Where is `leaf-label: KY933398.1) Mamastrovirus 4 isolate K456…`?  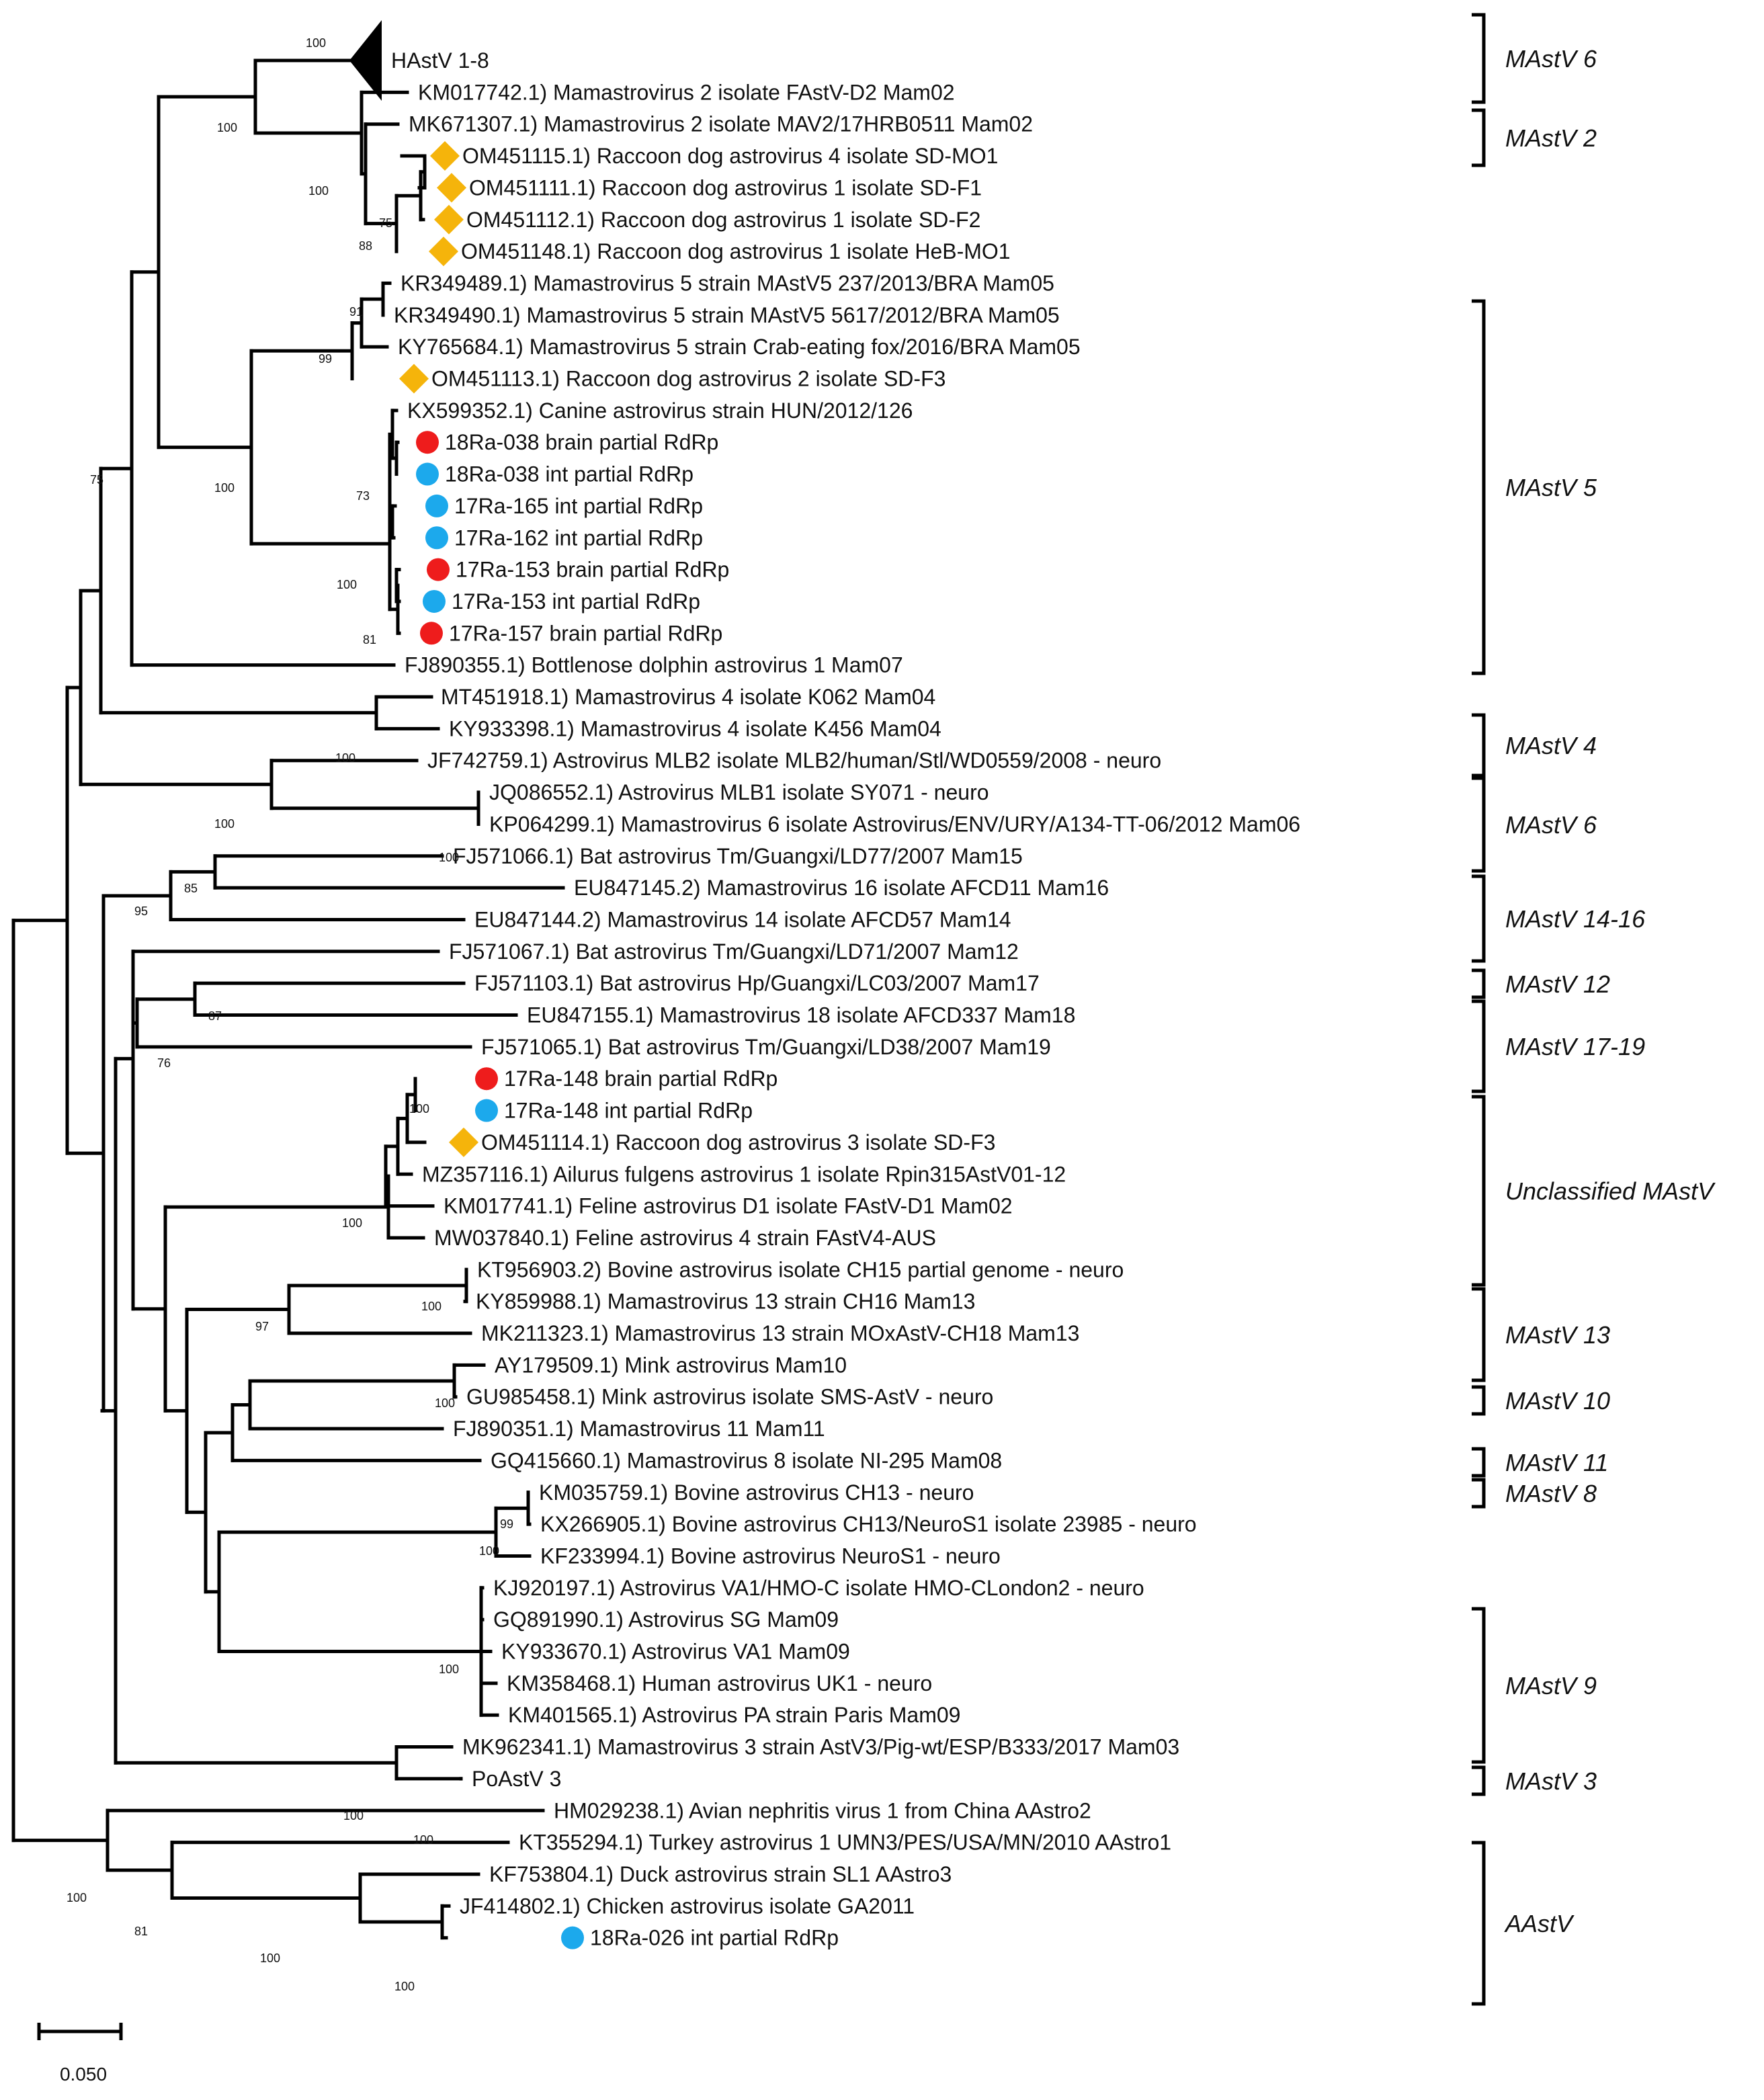
leaf-label: KY933398.1) Mamastrovirus 4 isolate K456… is located at coordinates (695, 728).